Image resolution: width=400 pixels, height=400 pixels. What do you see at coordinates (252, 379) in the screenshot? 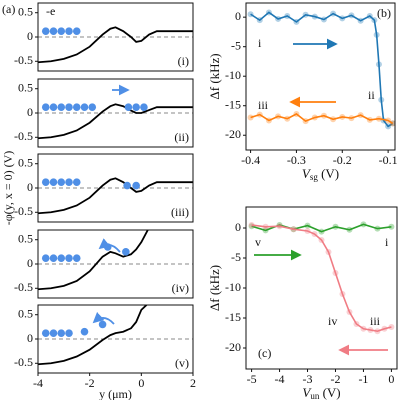
I see `x-tick-label: -5` at bounding box center [252, 379].